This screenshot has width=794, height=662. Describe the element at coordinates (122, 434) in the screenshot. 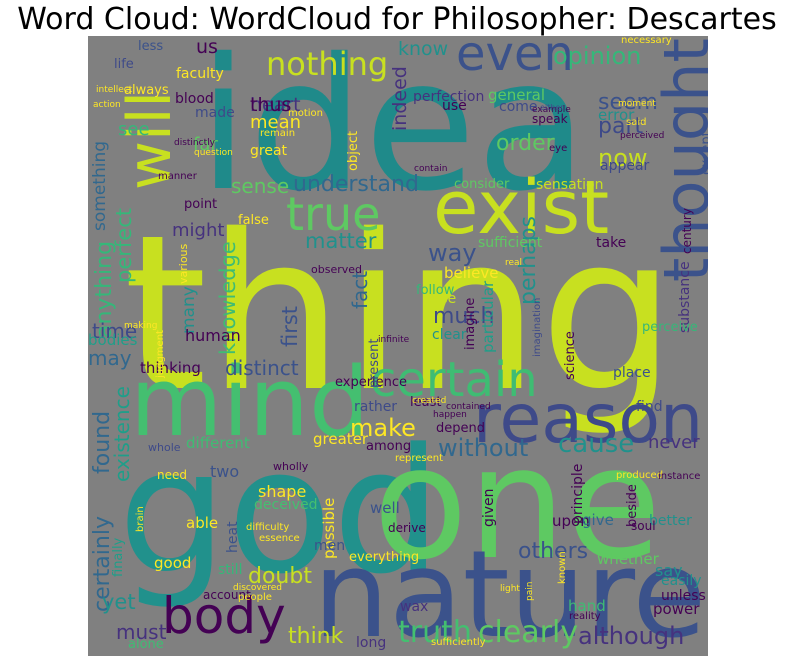

I see `word-existence: existence` at that location.